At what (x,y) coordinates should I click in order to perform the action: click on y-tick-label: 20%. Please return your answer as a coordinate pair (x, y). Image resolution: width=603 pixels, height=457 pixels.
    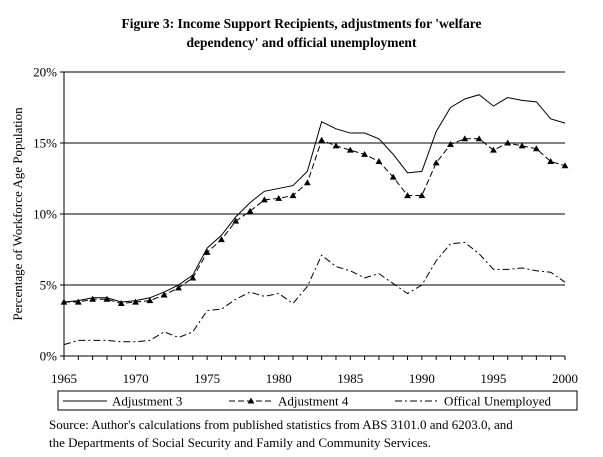
    Looking at the image, I should click on (45, 72).